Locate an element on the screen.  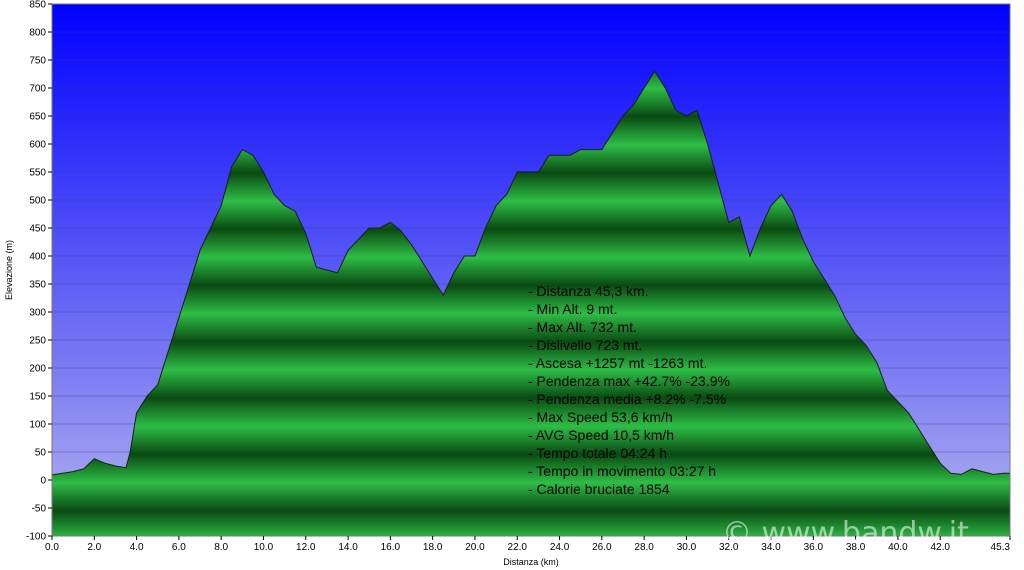
x-tick-label: 14.0 is located at coordinates (348, 547).